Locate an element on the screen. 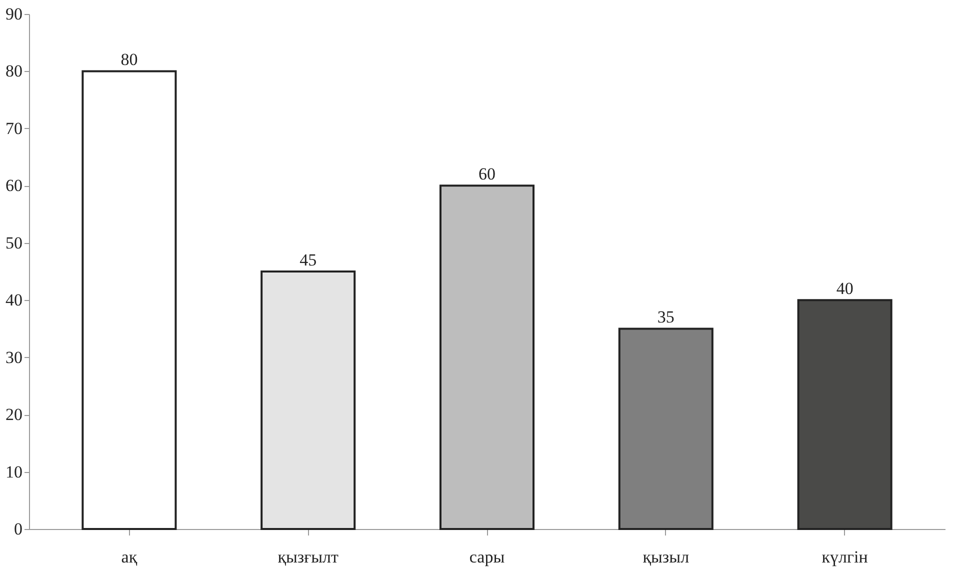 The image size is (963, 583). data-label: 35 is located at coordinates (665, 317).